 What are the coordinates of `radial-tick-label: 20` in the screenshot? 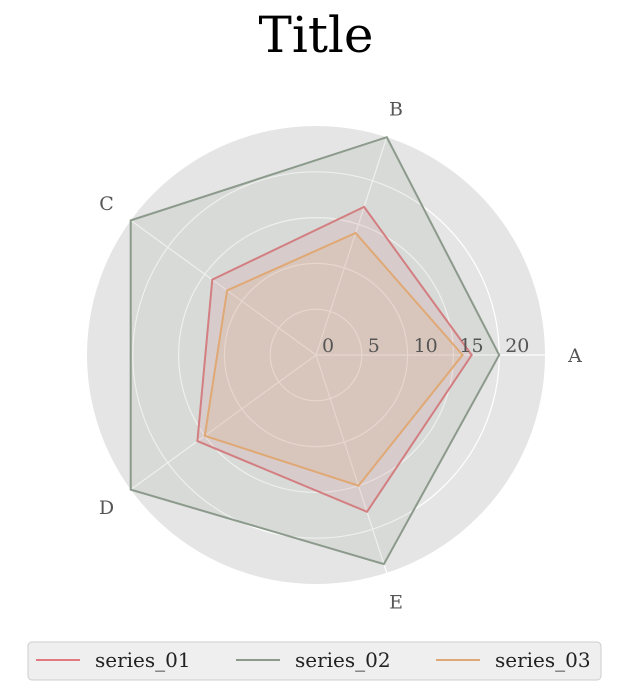 It's located at (517, 346).